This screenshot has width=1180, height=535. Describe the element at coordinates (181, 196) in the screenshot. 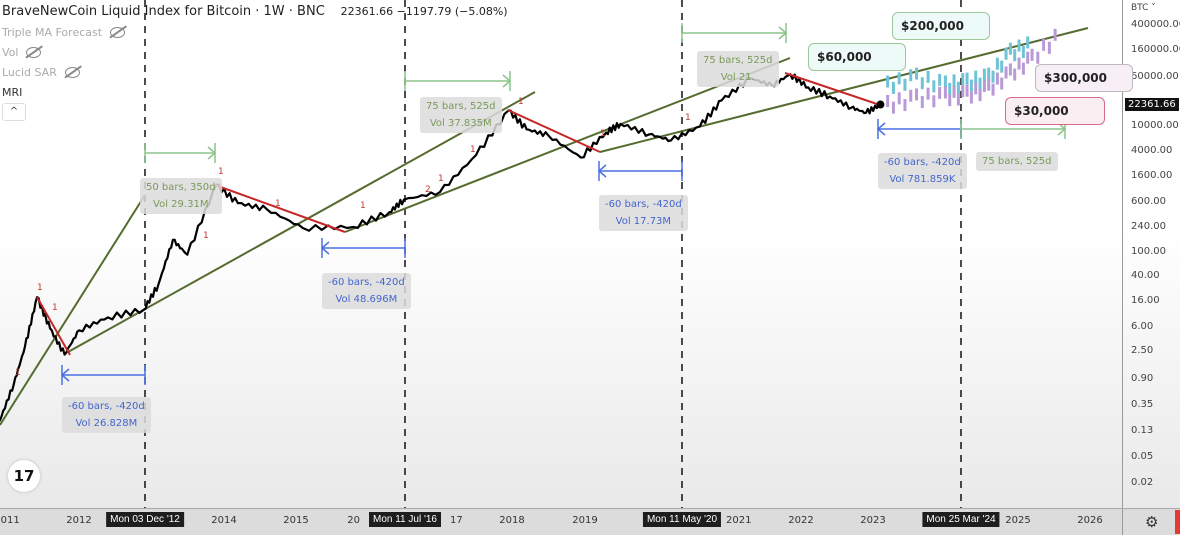

I see `measure-box: 50 bars, 350d Vol 29.31M` at that location.